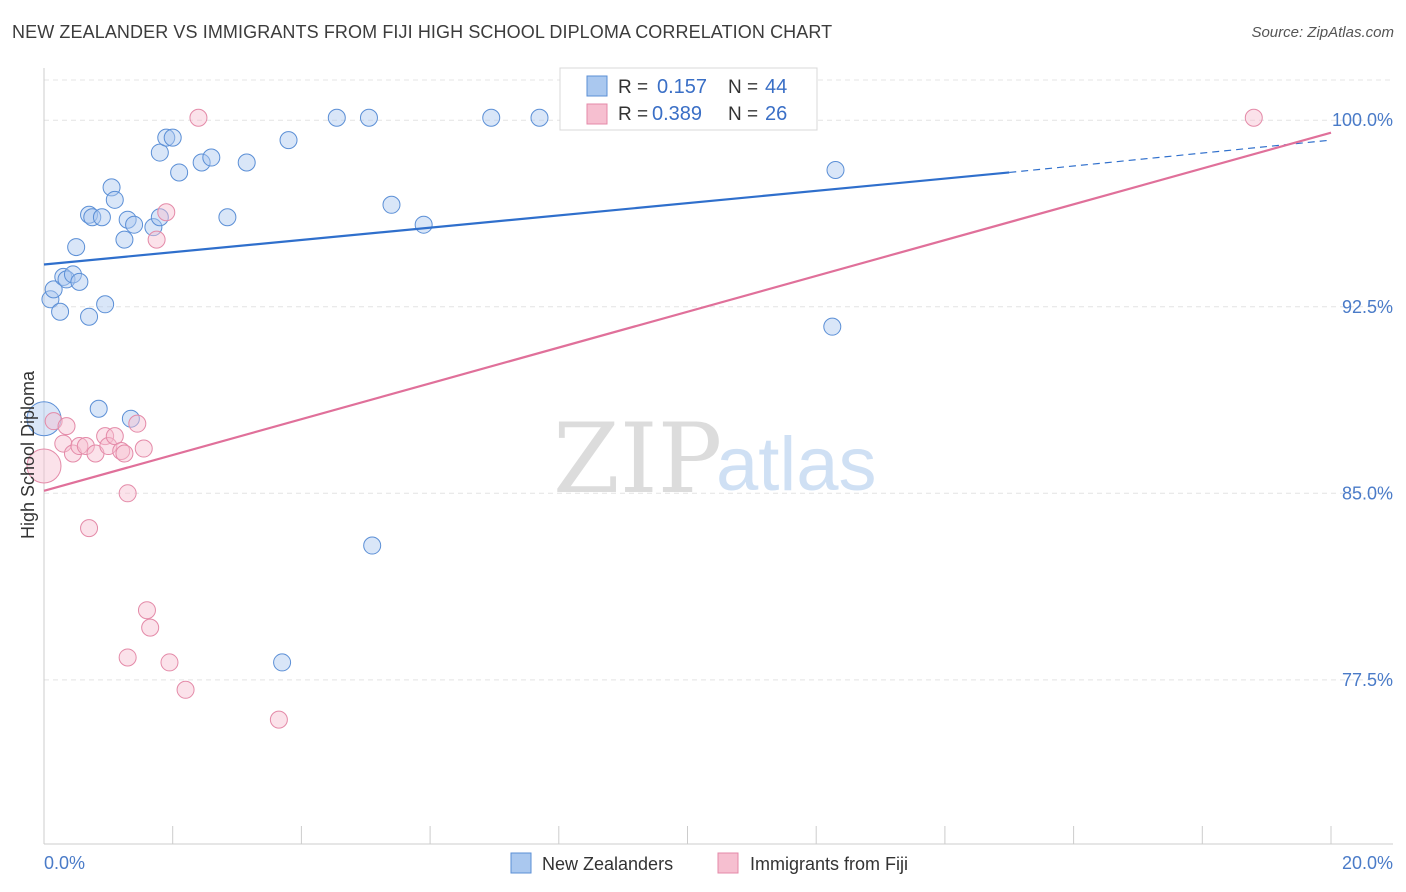 Image resolution: width=1406 pixels, height=892 pixels. I want to click on x-tick-label-max: 20.0%, so click(1367, 863).